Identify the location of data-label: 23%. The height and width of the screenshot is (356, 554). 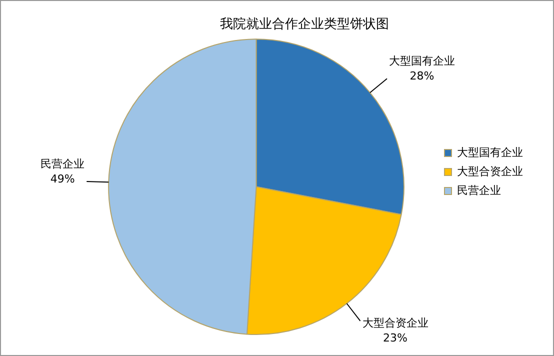
(395, 338).